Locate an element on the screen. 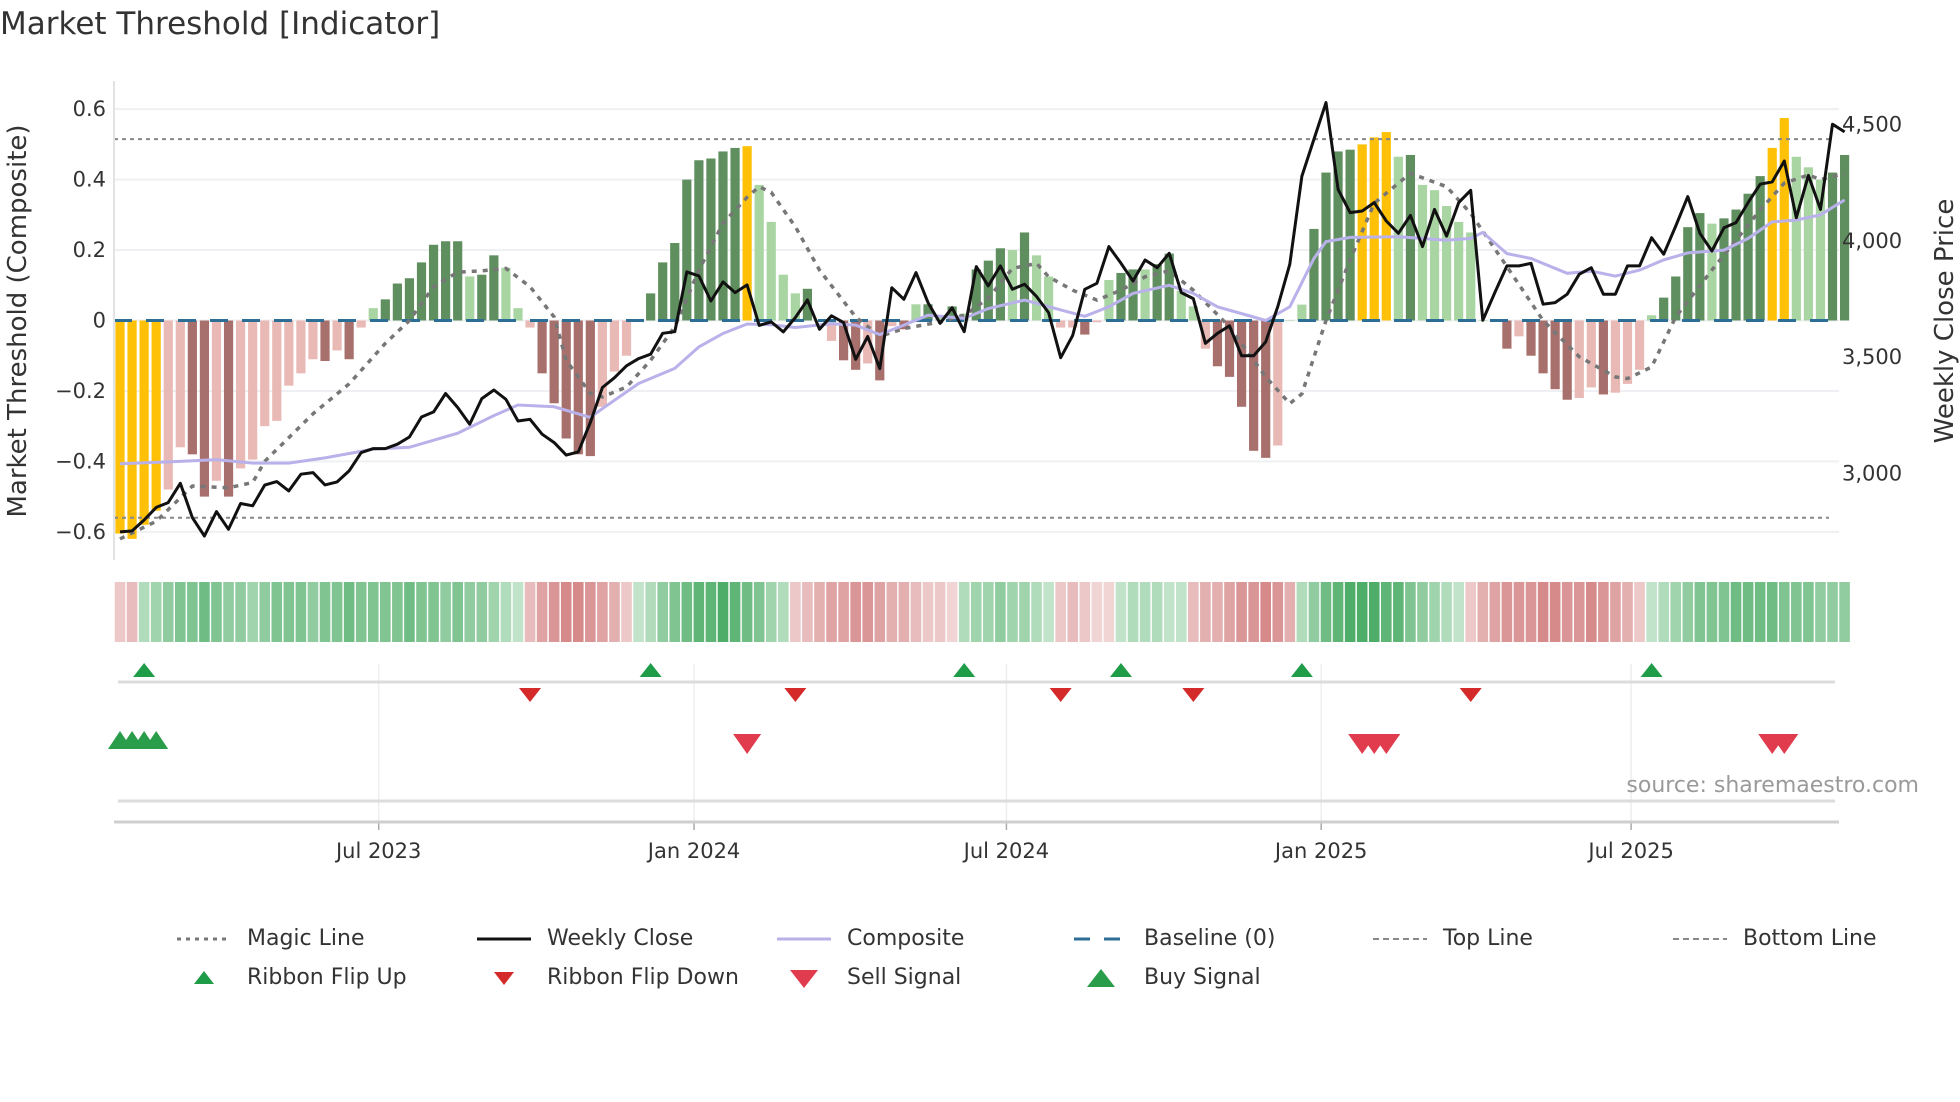 This screenshot has height=1102, width=1960. x-tick-label: Jan 2025 is located at coordinates (1320, 851).